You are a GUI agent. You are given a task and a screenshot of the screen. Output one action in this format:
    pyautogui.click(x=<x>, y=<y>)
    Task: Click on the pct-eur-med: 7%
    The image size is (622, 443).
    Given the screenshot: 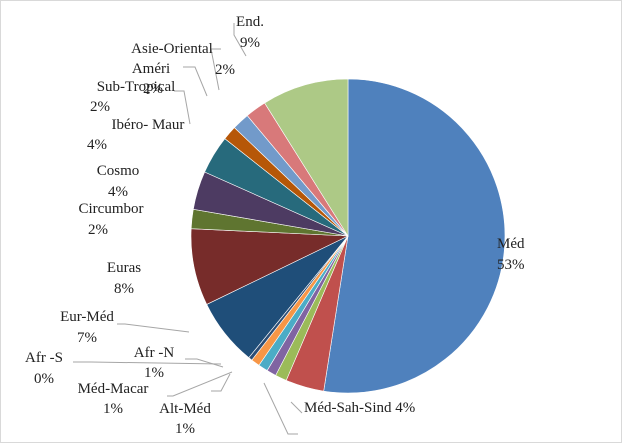 What is the action you would take?
    pyautogui.click(x=87, y=338)
    